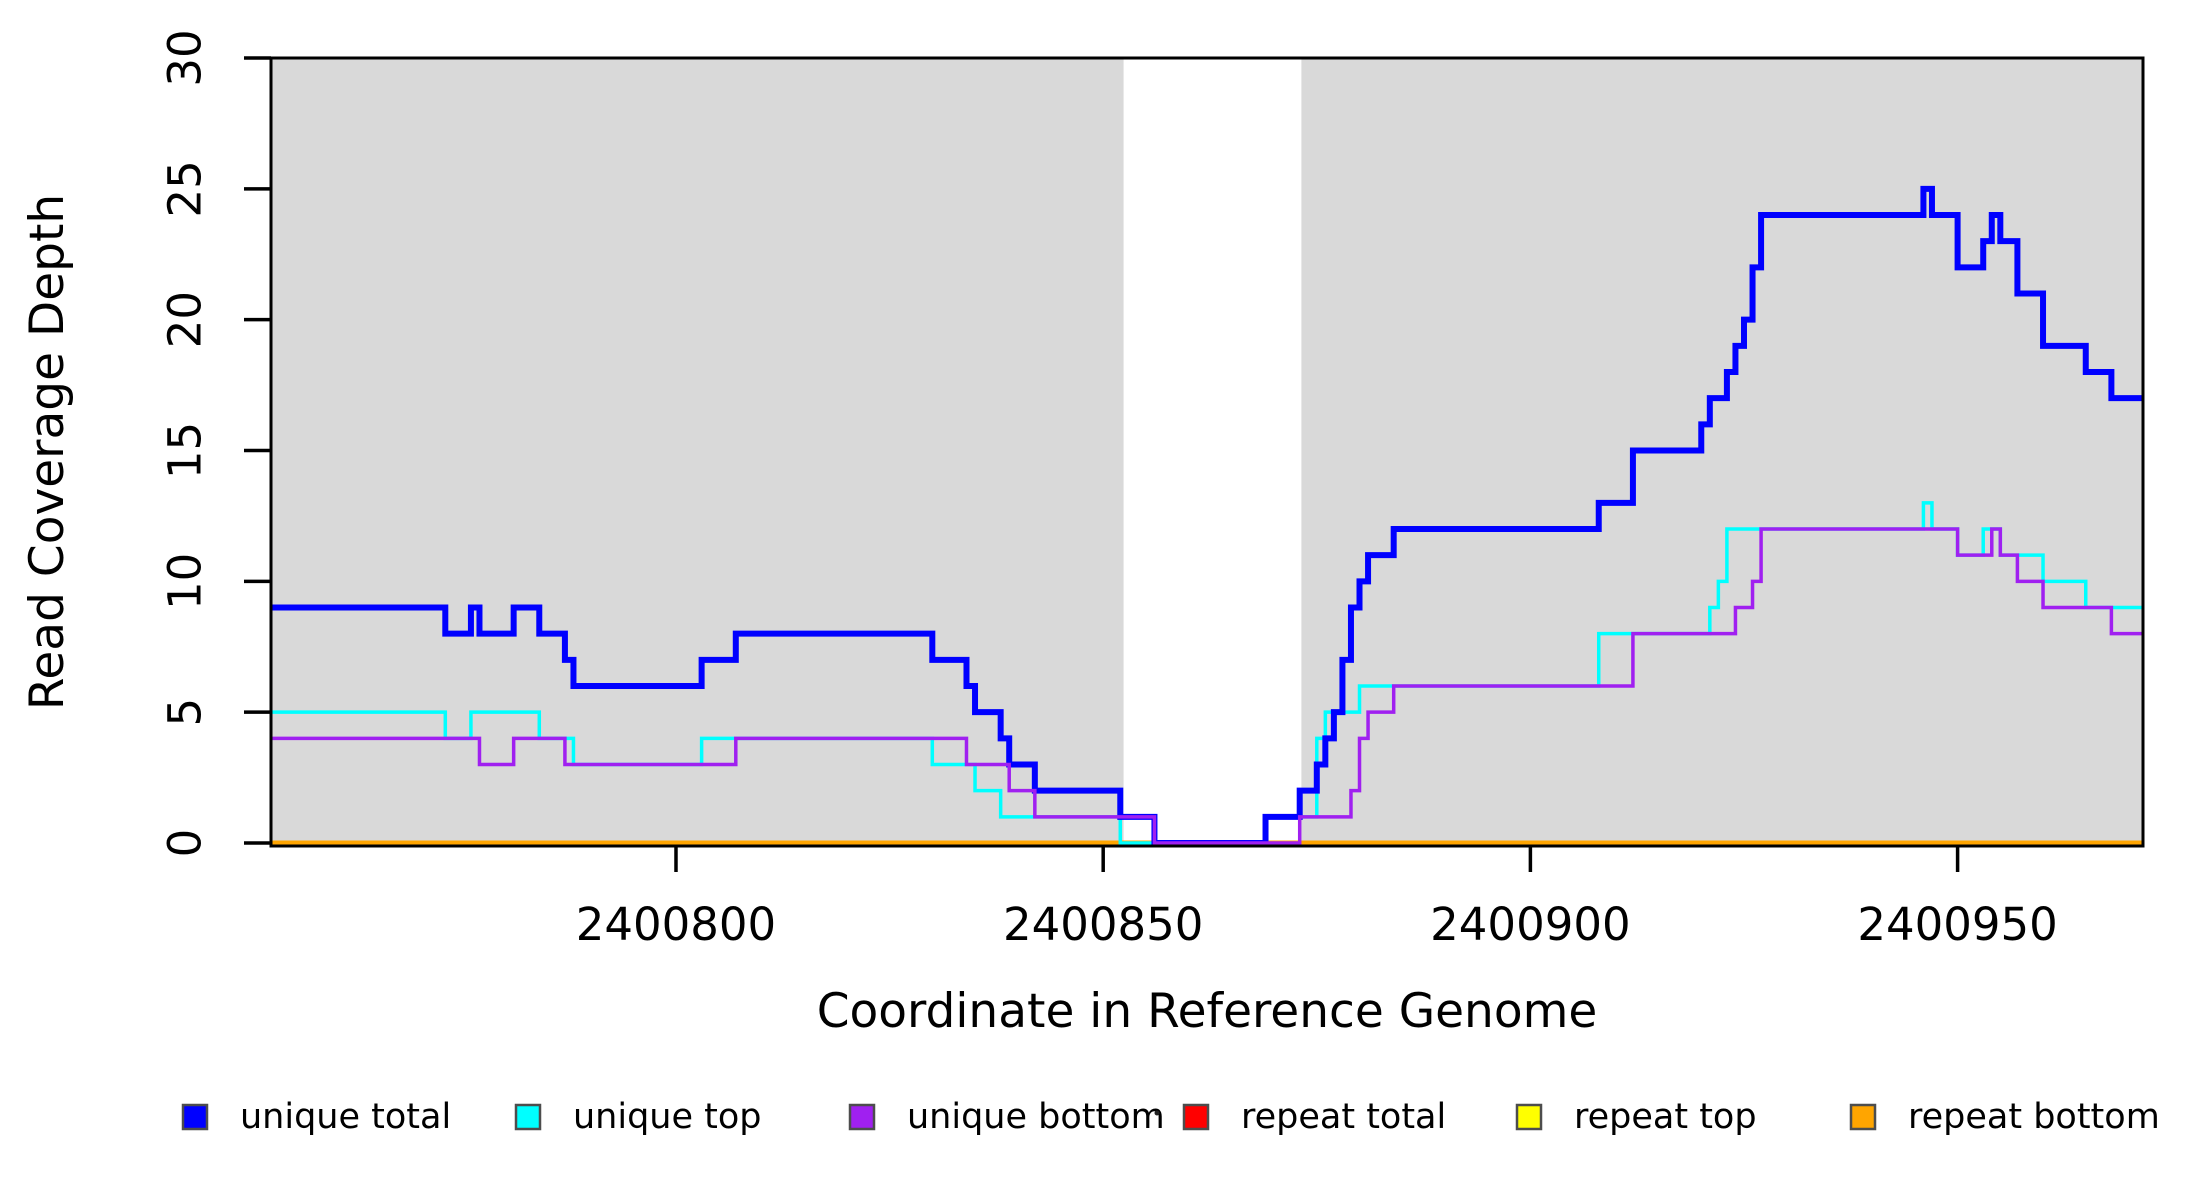  What do you see at coordinates (185, 712) in the screenshot?
I see `y-tick-label: 5` at bounding box center [185, 712].